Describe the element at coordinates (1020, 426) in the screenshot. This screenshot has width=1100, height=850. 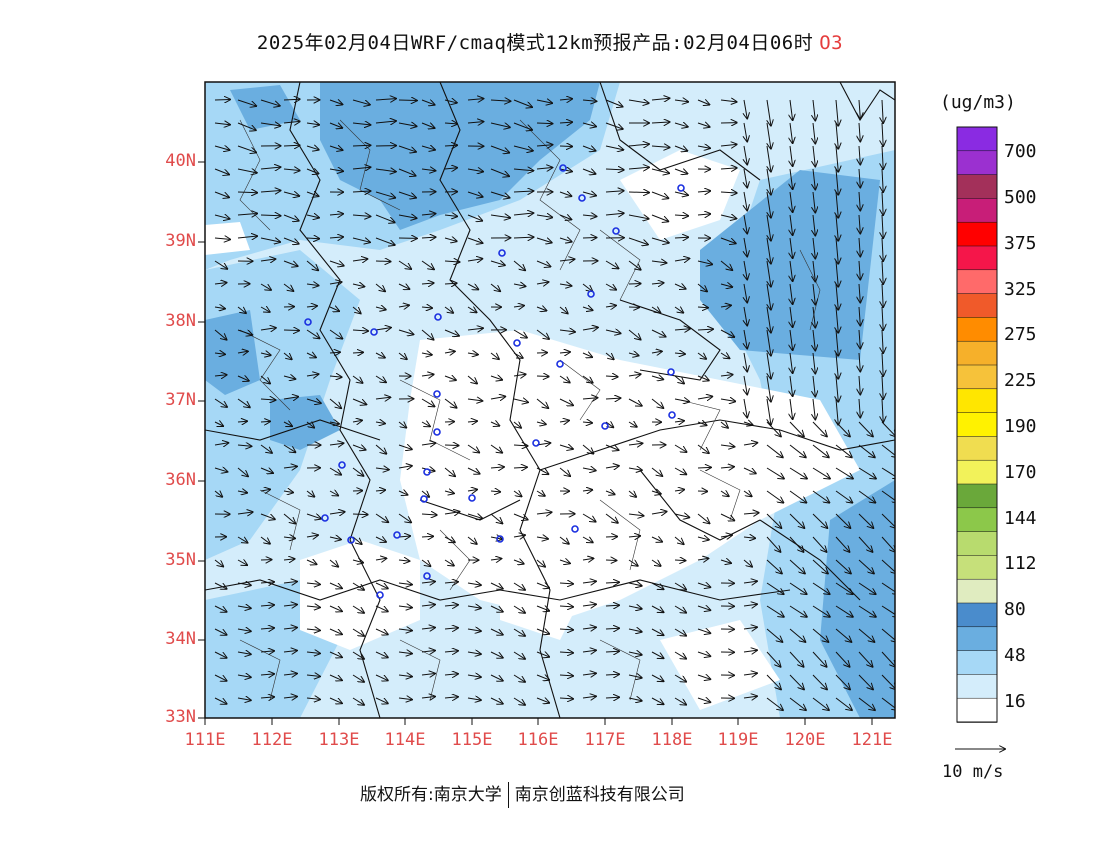
I see `colorbar-label: 190` at that location.